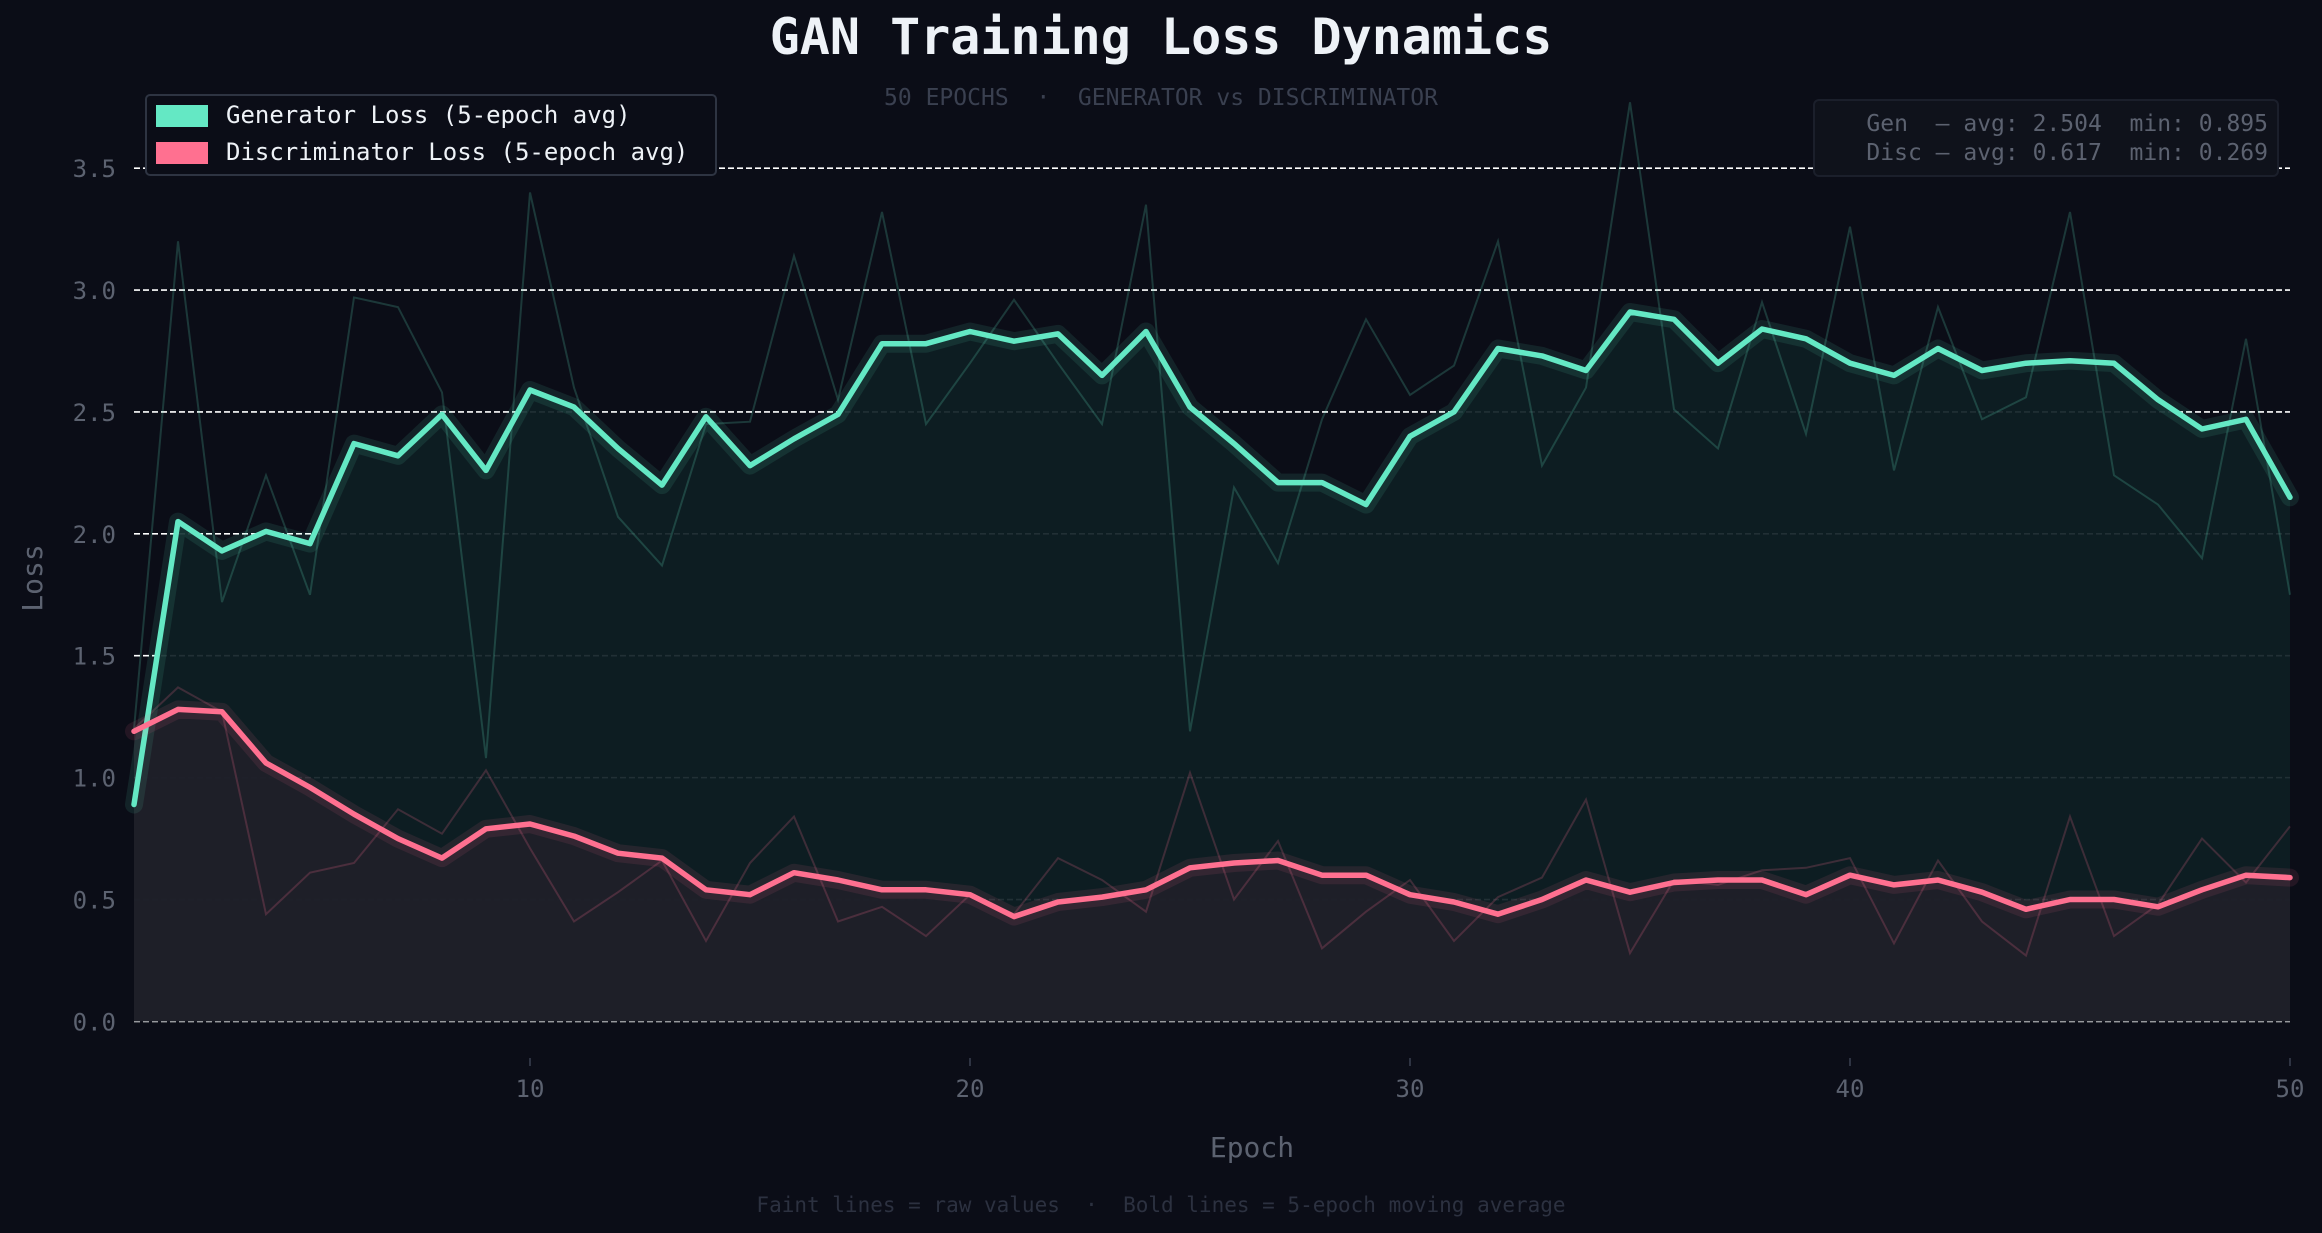 This screenshot has height=1233, width=2322. I want to click on x-axis-label: Epoch, so click(1252, 1147).